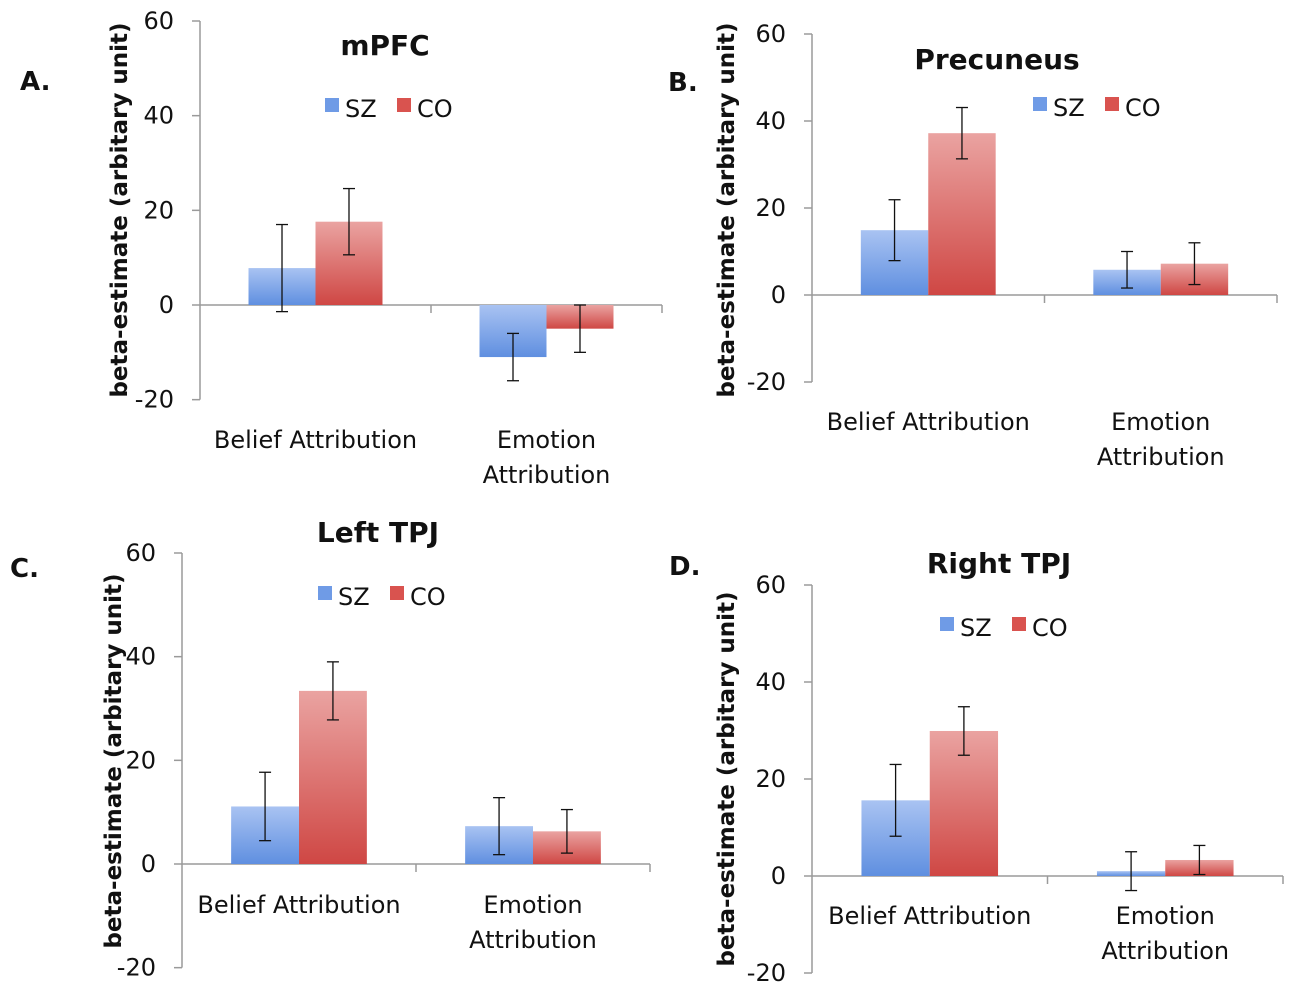 This screenshot has height=985, width=1290. Describe the element at coordinates (384, 45) in the screenshot. I see `chart-title: mPFC` at that location.